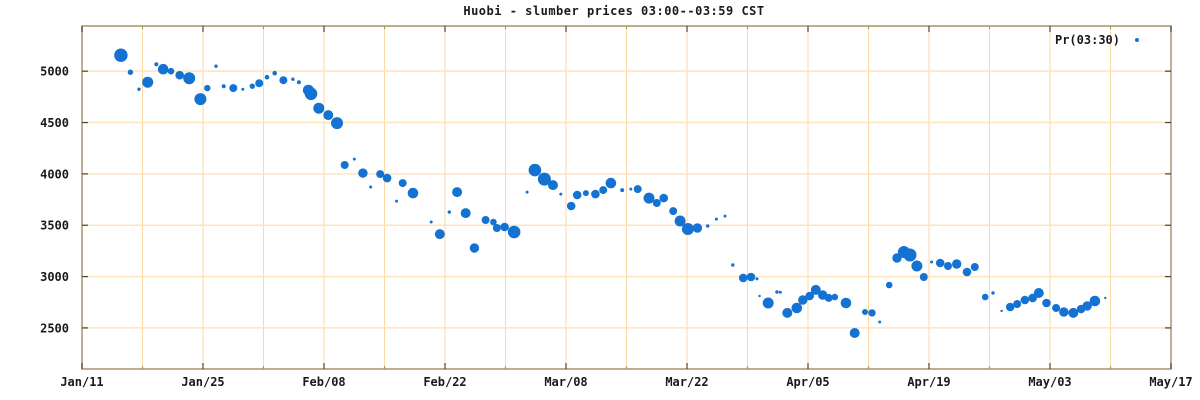 The image size is (1200, 400). I want to click on x-tick-label: Apr/05, so click(807, 382).